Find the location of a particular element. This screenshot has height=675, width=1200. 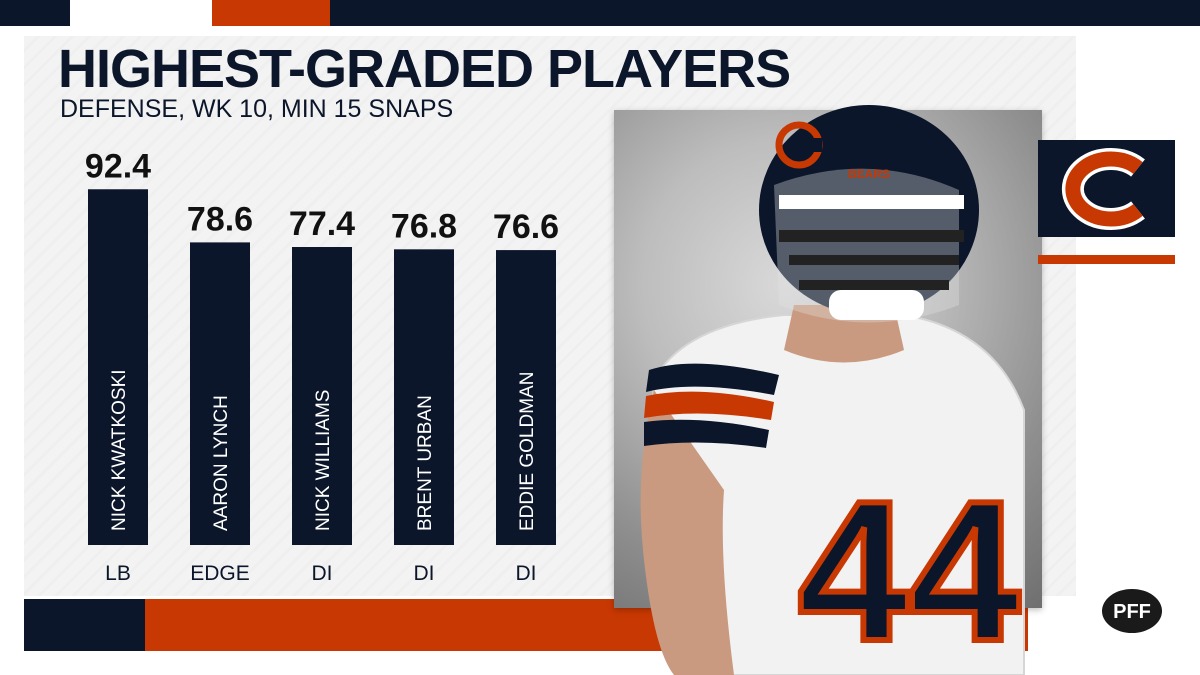

position-label-2: EDGE is located at coordinates (220, 573).